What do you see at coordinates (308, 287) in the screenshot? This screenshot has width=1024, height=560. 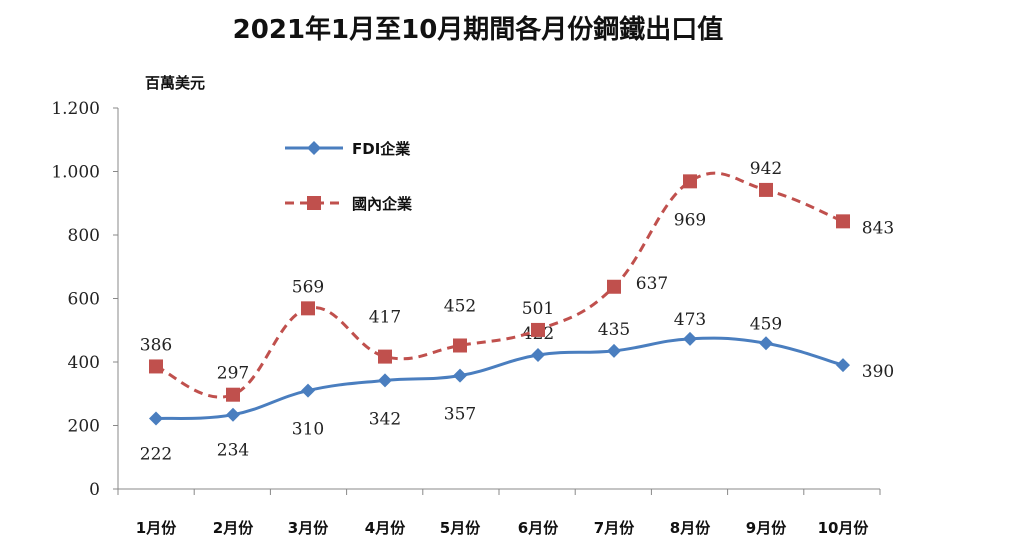 I see `data-label: 569` at bounding box center [308, 287].